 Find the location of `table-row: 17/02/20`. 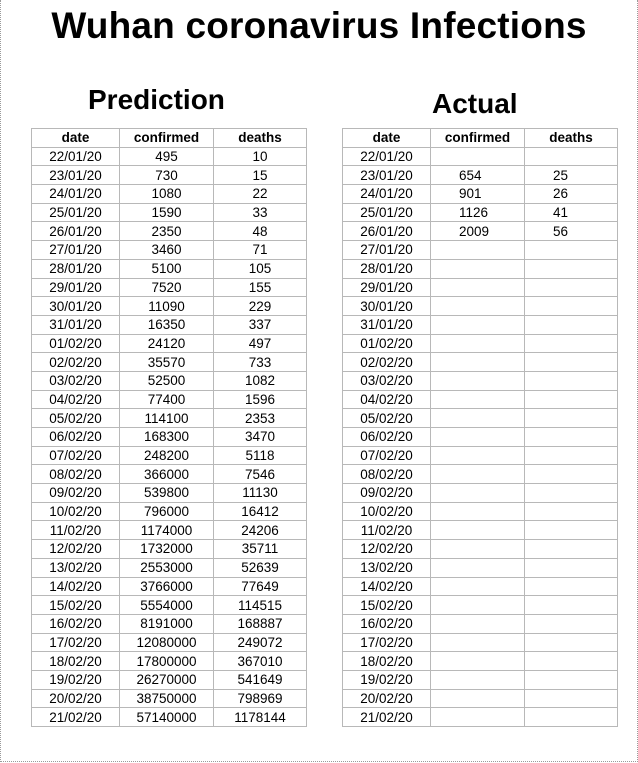

table-row: 17/02/20 is located at coordinates (480, 642).